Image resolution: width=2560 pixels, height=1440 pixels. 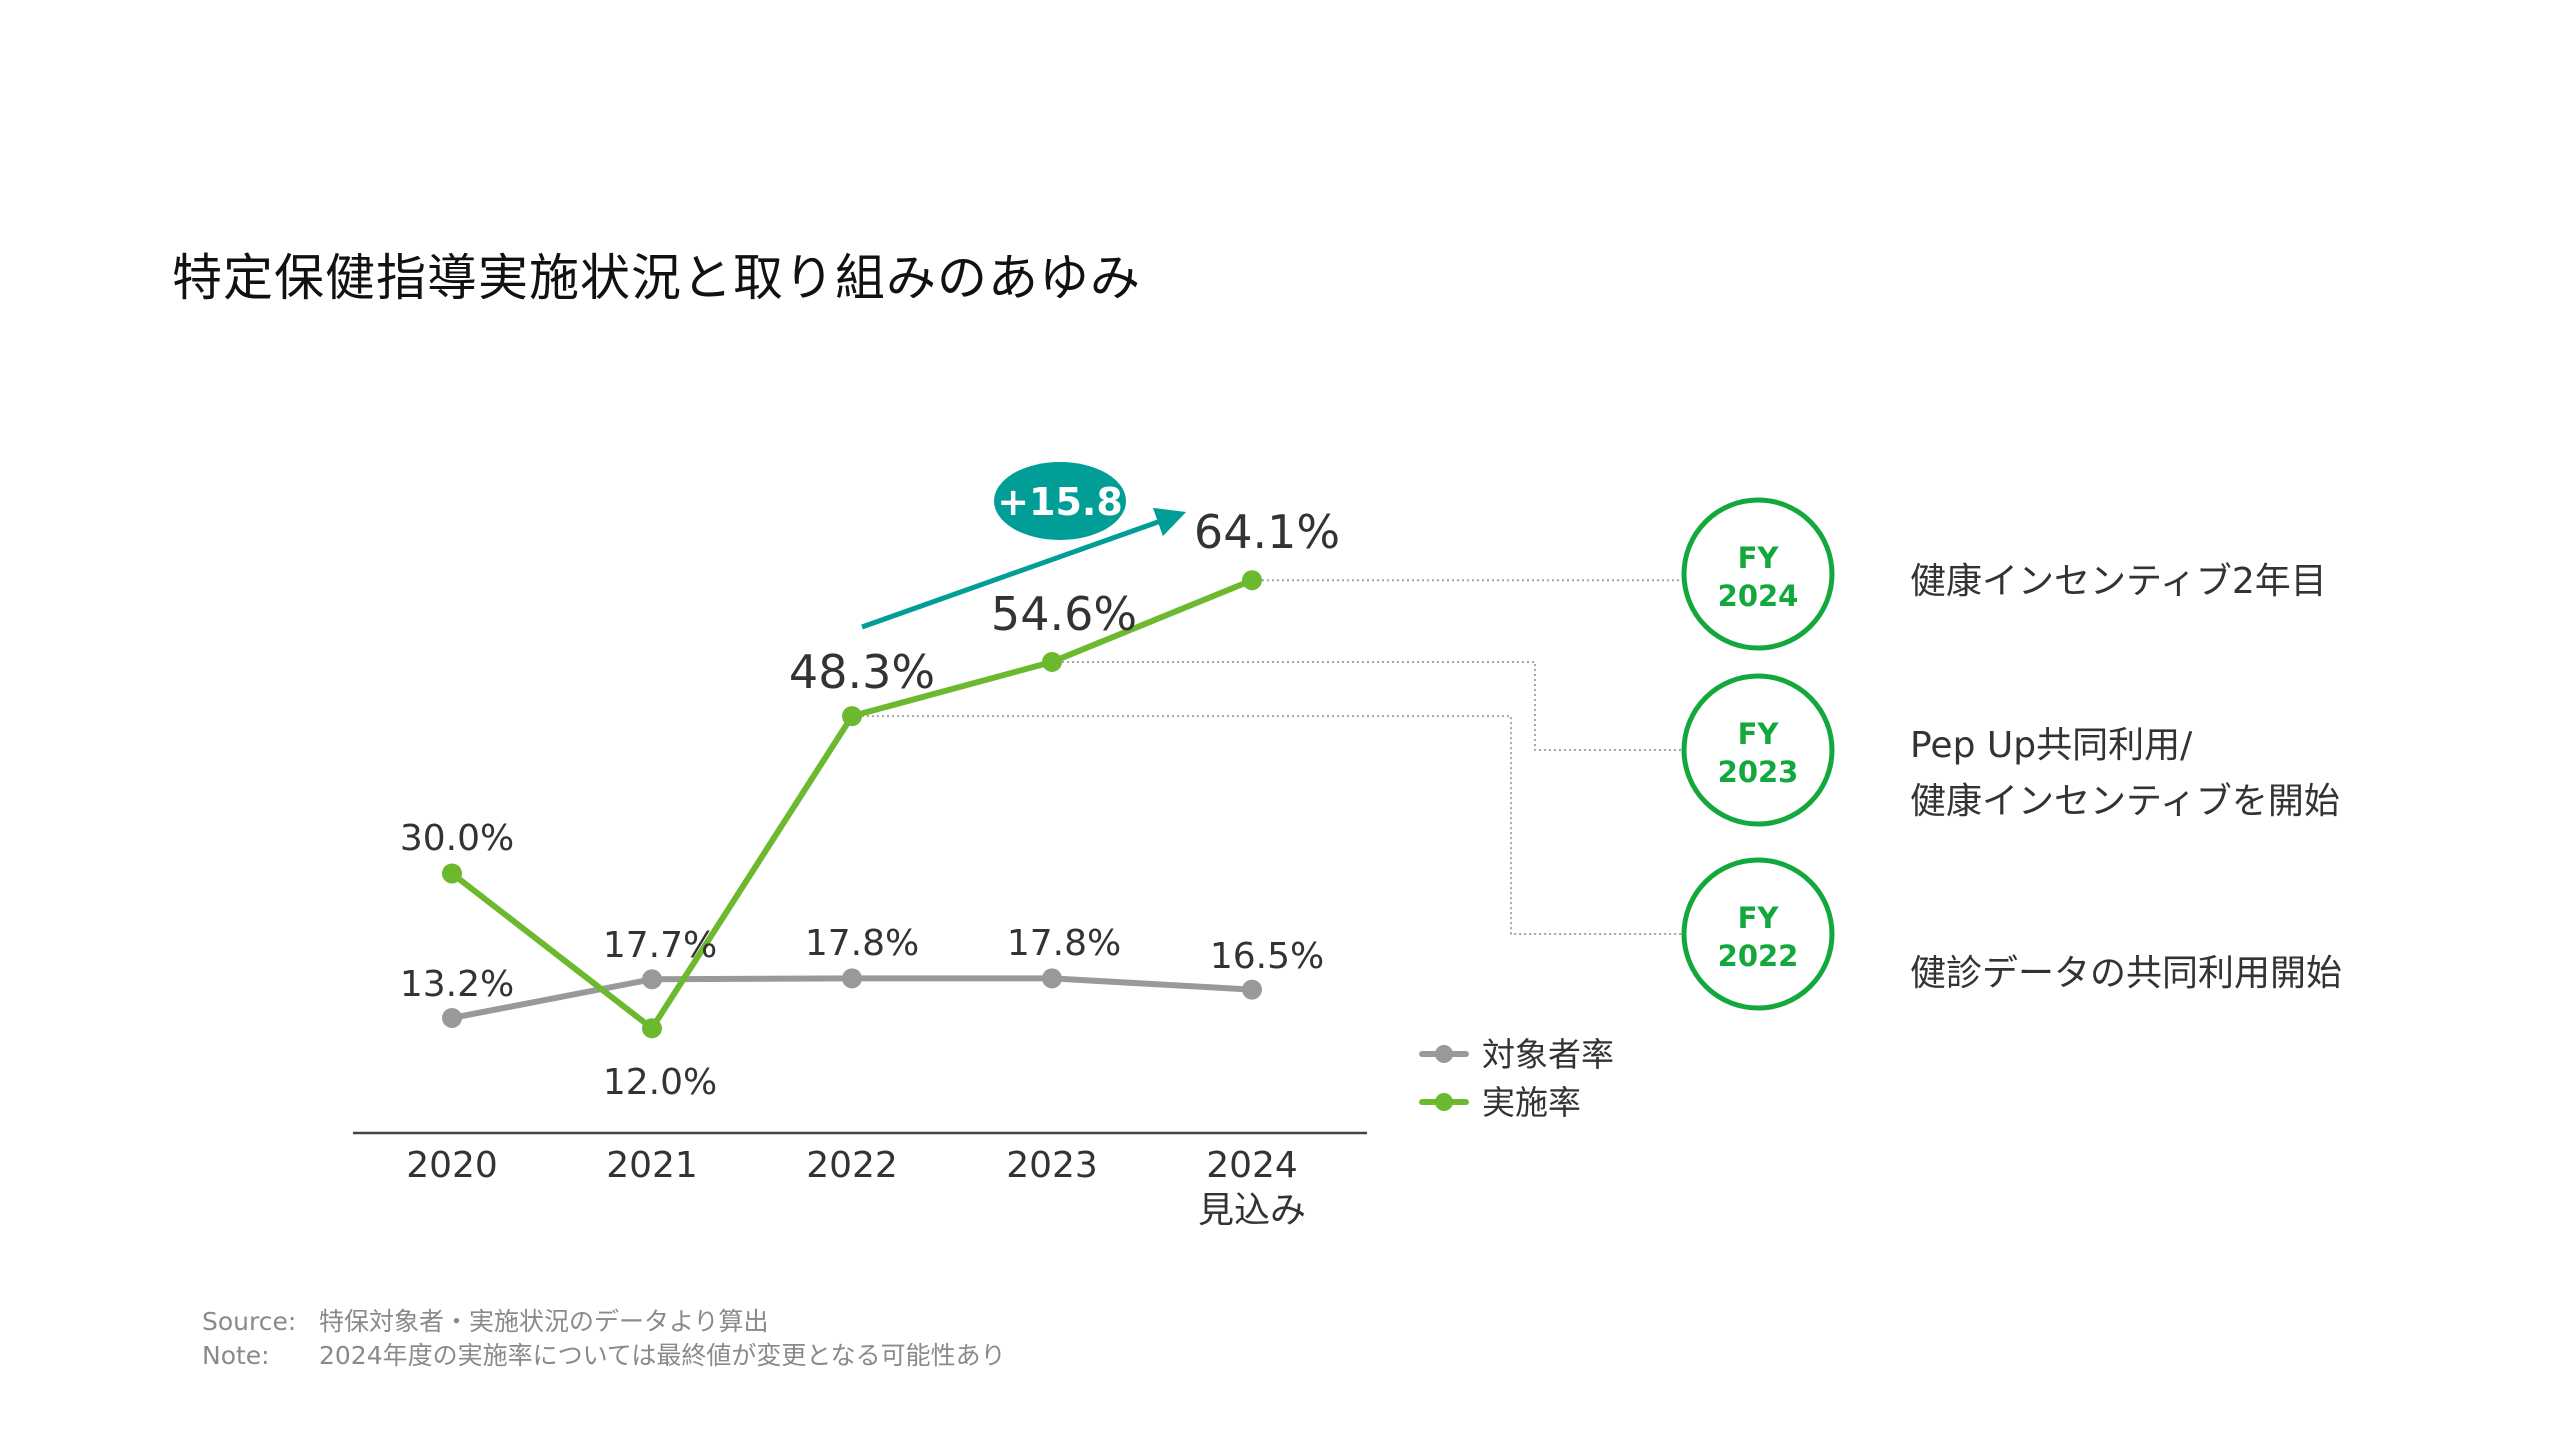 I want to click on connector-line-fy2023, so click(x=1368, y=705).